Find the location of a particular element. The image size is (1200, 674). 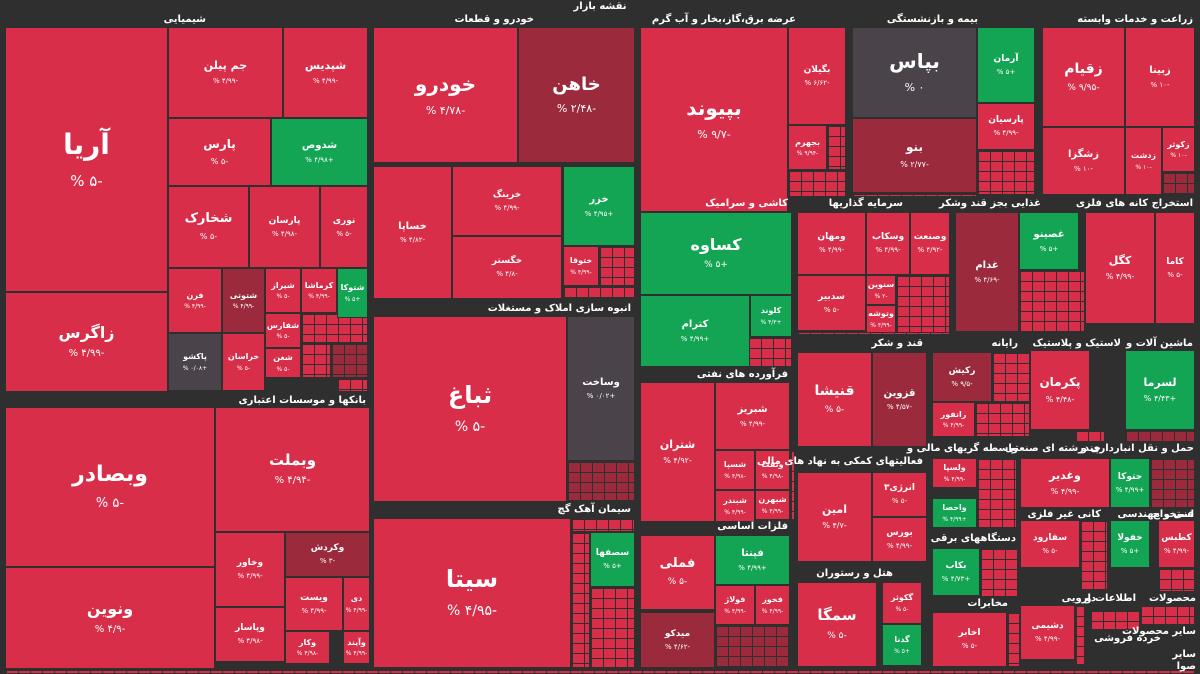

tile-change: -۴/۹۹ % is located at coordinates (195, 306).